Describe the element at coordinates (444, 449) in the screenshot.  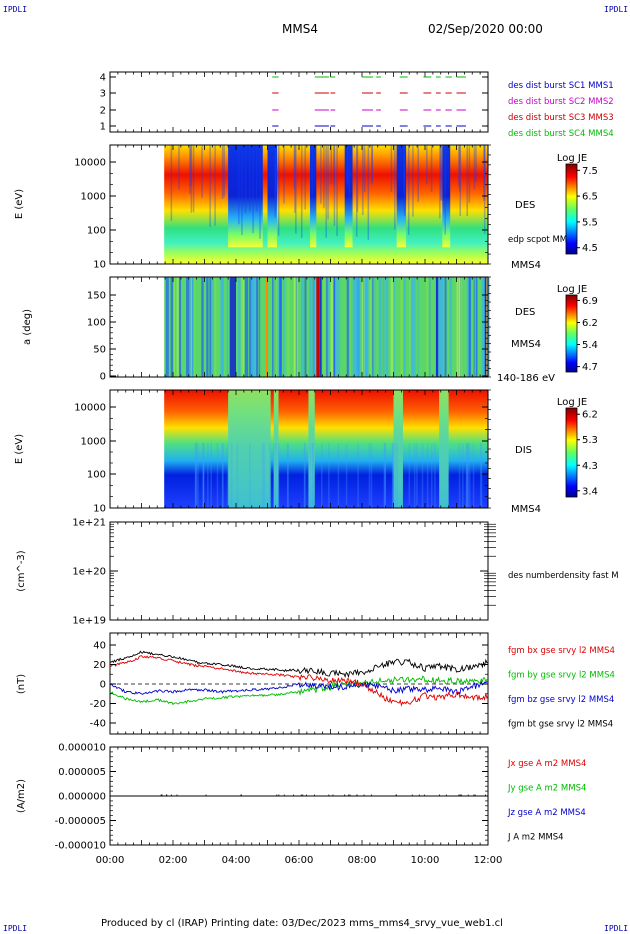
I see `dis-energy-low-flux-interval` at that location.